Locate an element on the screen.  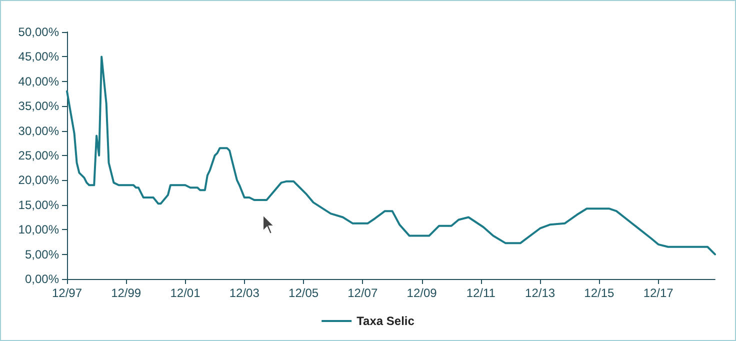
y-tick-label: 20,00% is located at coordinates (39, 180).